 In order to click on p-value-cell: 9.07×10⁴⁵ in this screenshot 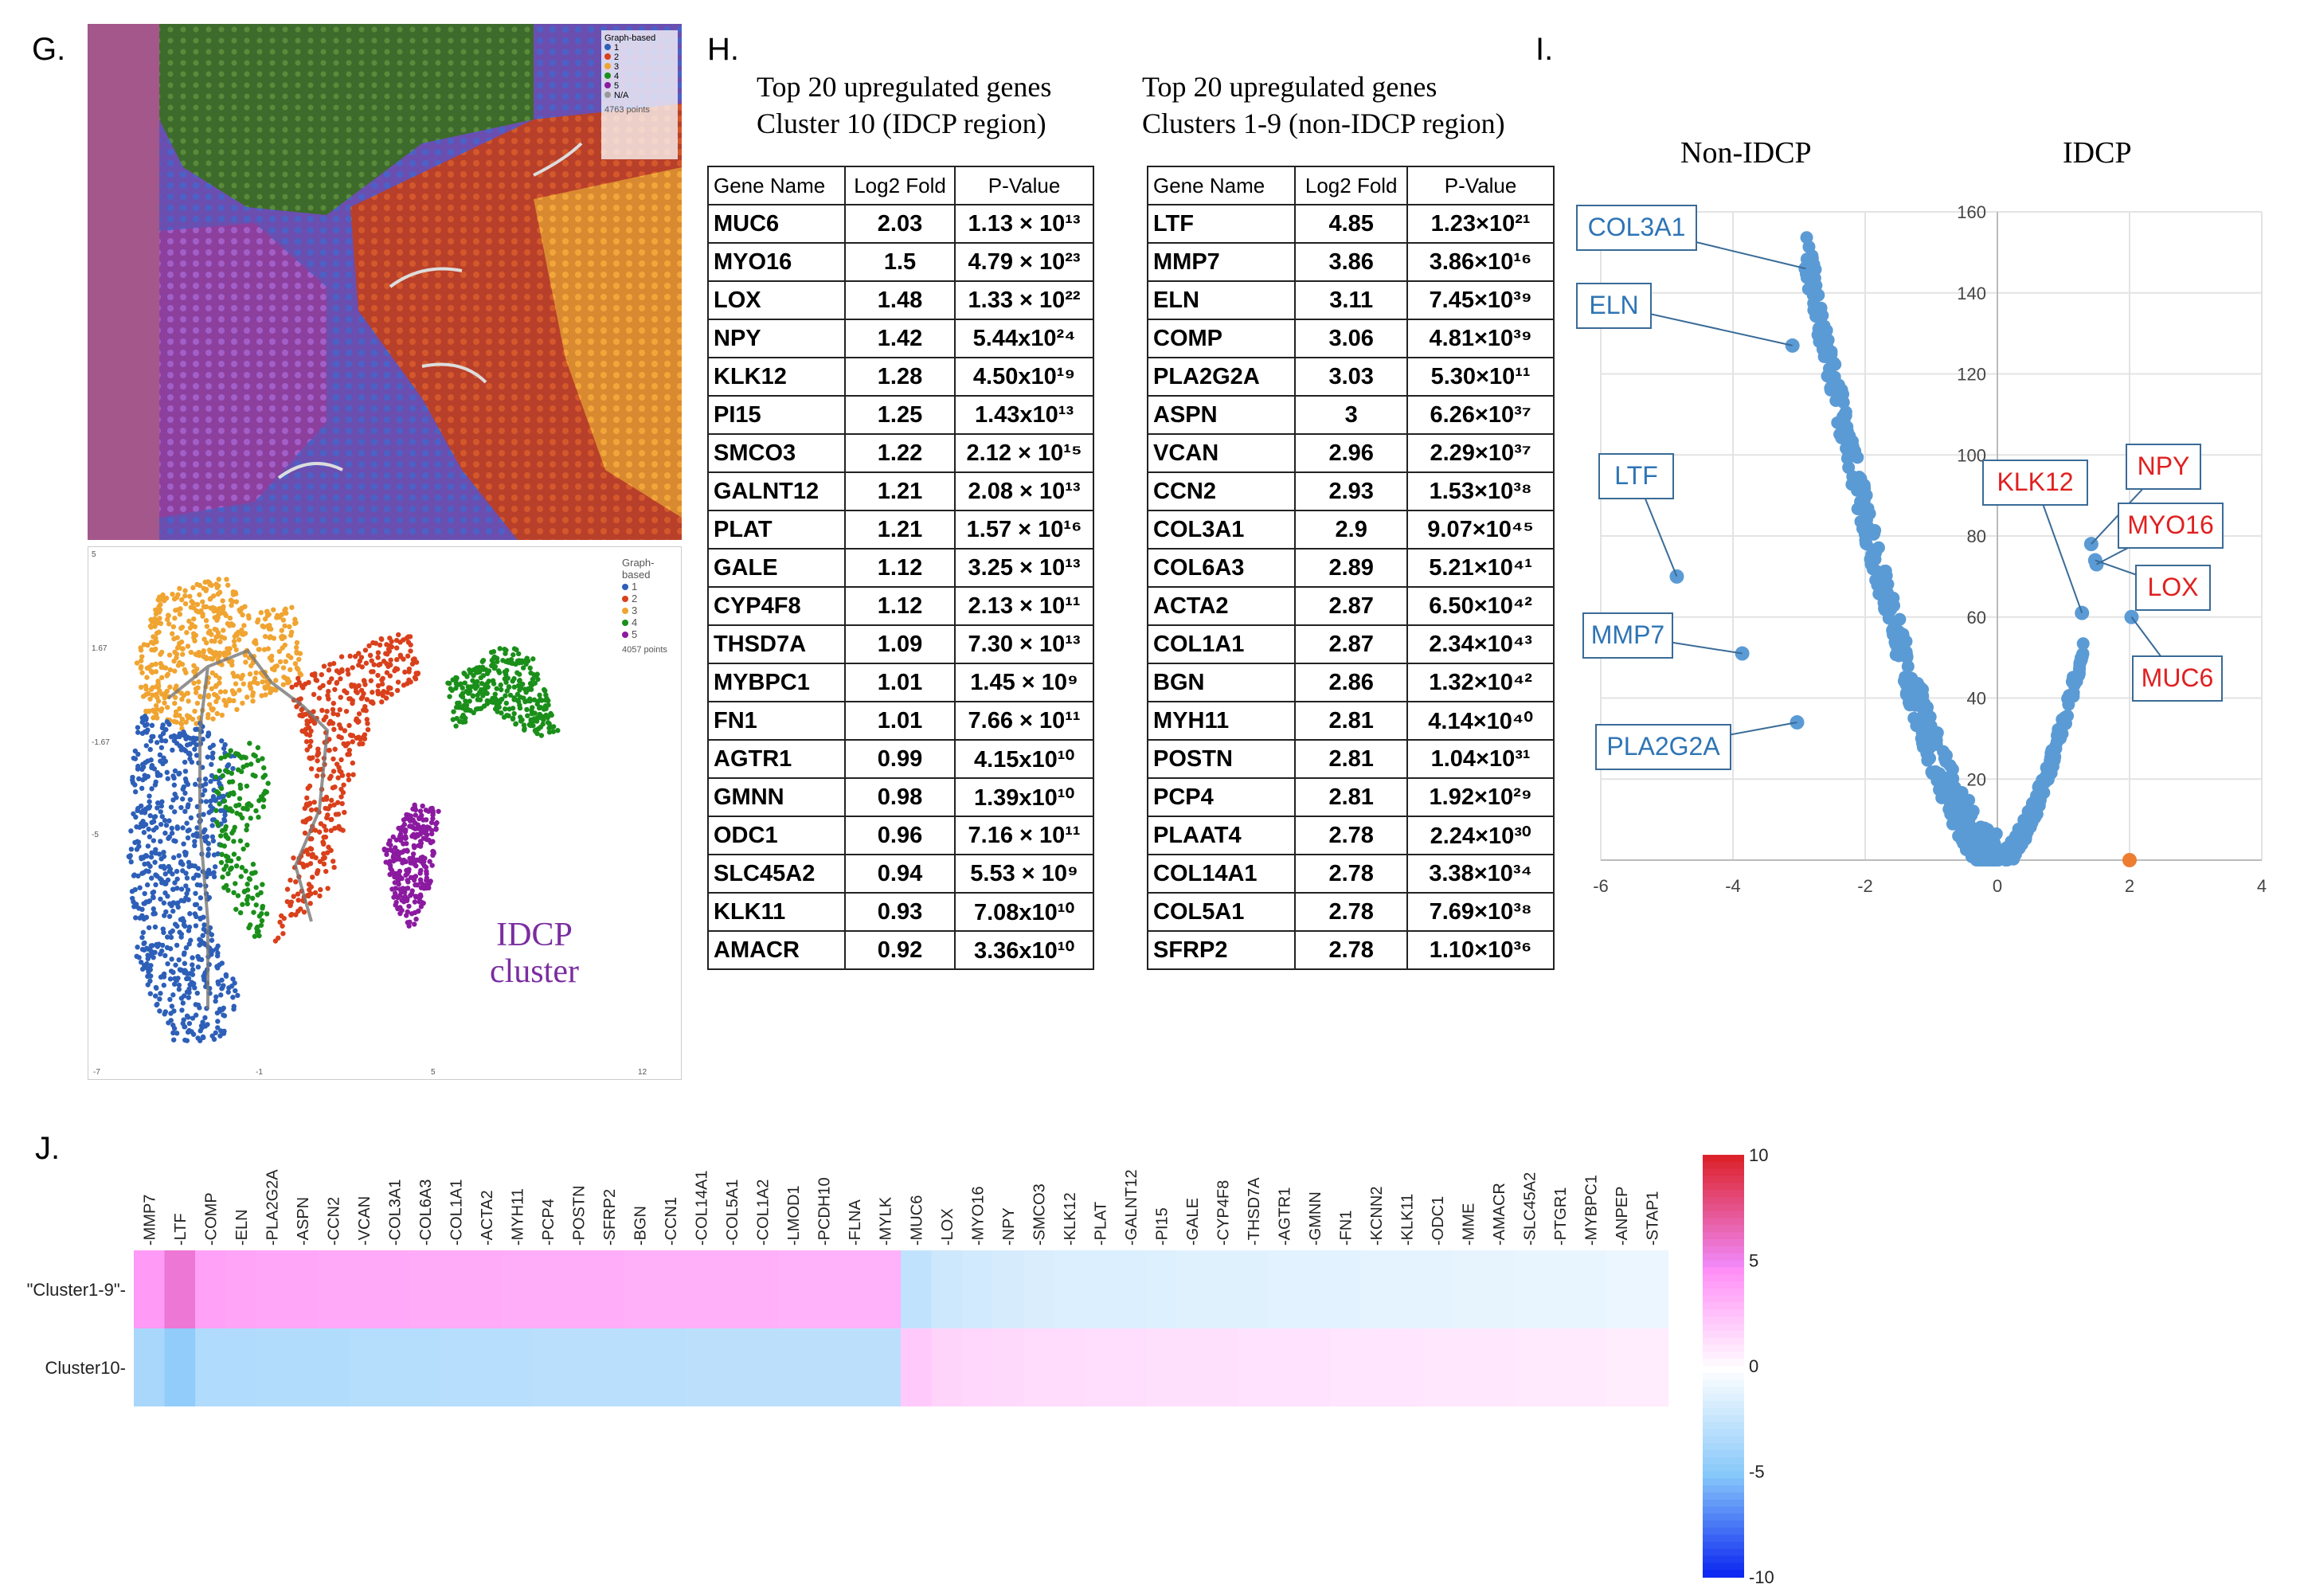, I will do `click(1480, 530)`.